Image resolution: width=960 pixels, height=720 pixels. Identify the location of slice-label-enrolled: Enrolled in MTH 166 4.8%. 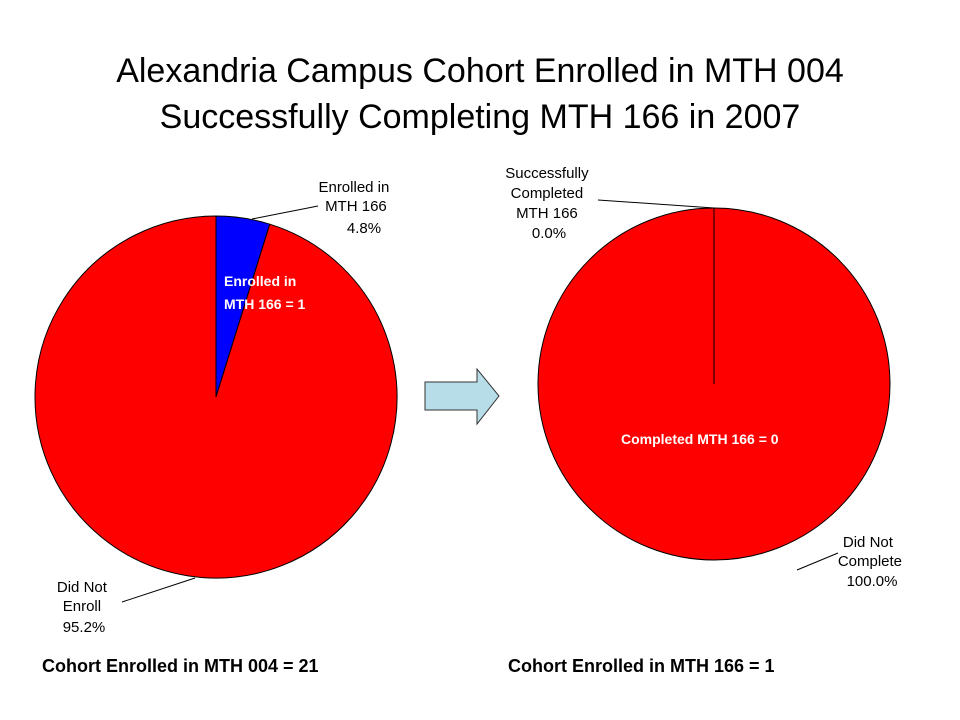
(355, 208).